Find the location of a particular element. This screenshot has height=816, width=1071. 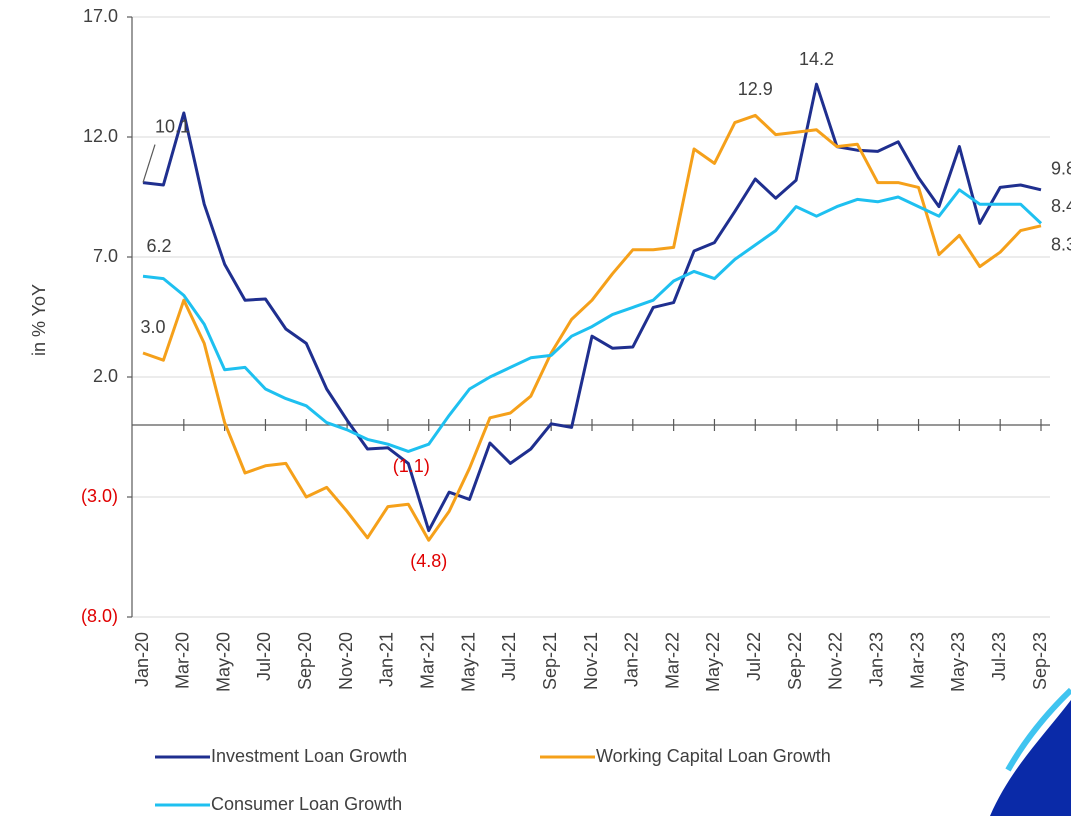

x-tick-label: Sep-21 is located at coordinates (550, 661).